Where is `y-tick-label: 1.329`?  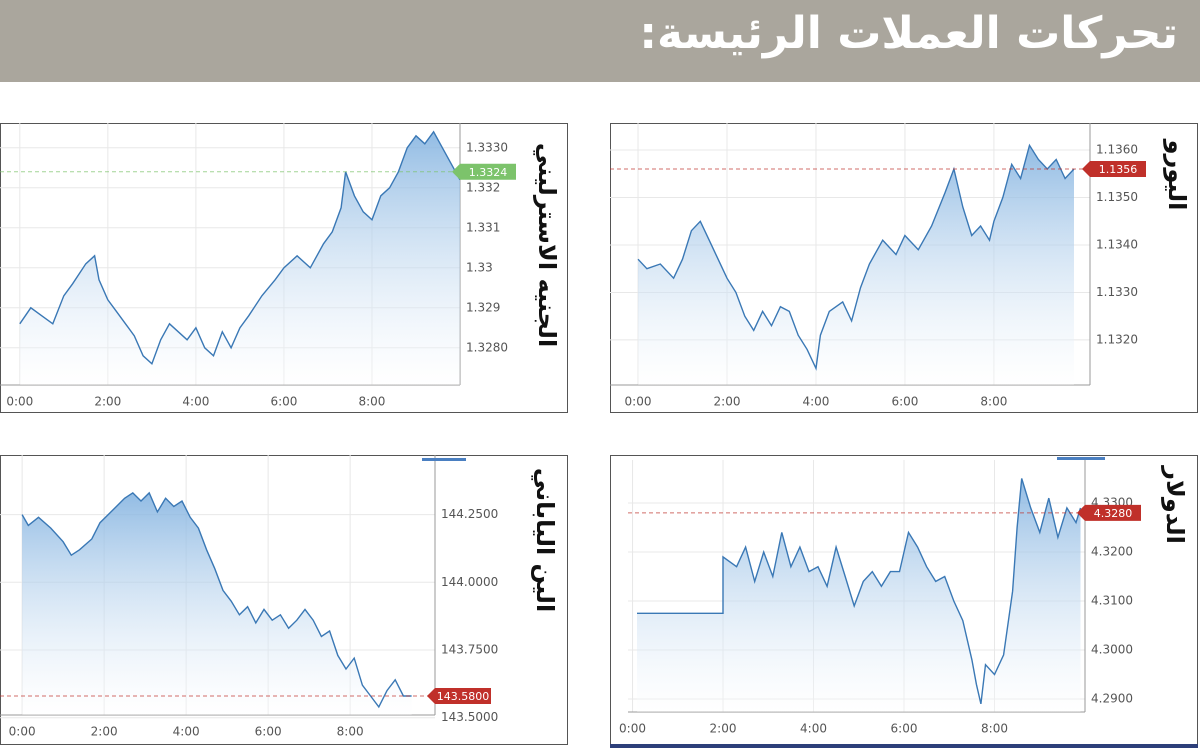 y-tick-label: 1.329 is located at coordinates (483, 307).